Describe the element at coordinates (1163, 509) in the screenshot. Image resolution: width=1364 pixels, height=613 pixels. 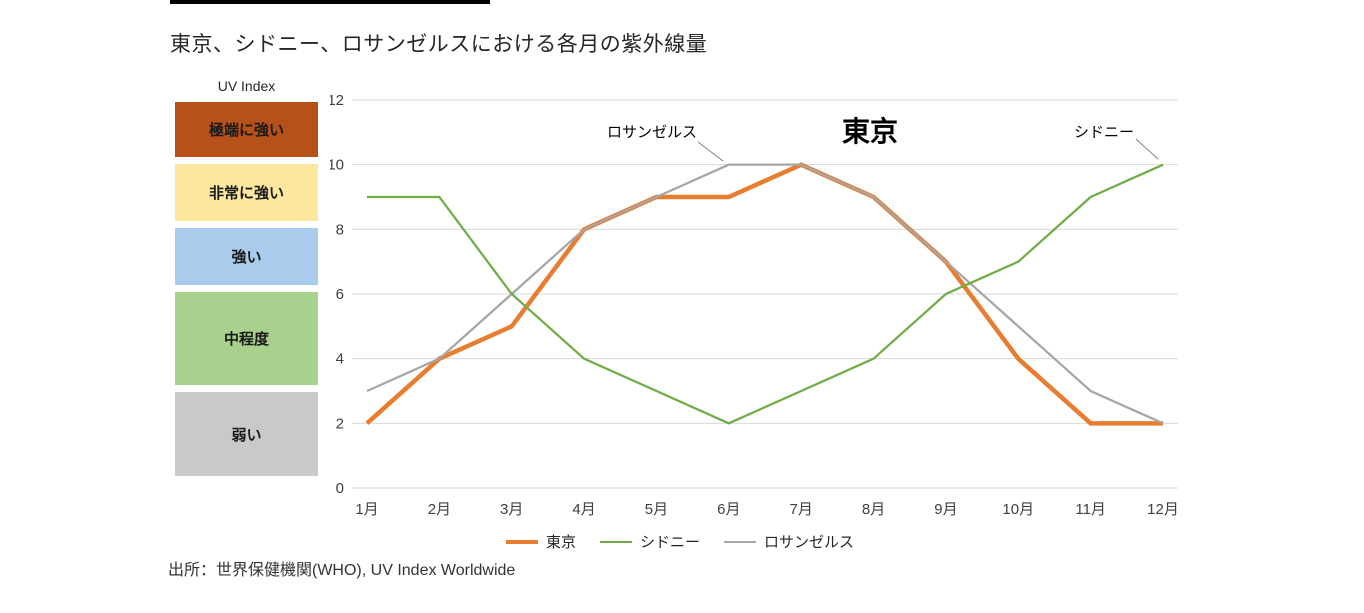
I see `x-tick-label: 12月` at that location.